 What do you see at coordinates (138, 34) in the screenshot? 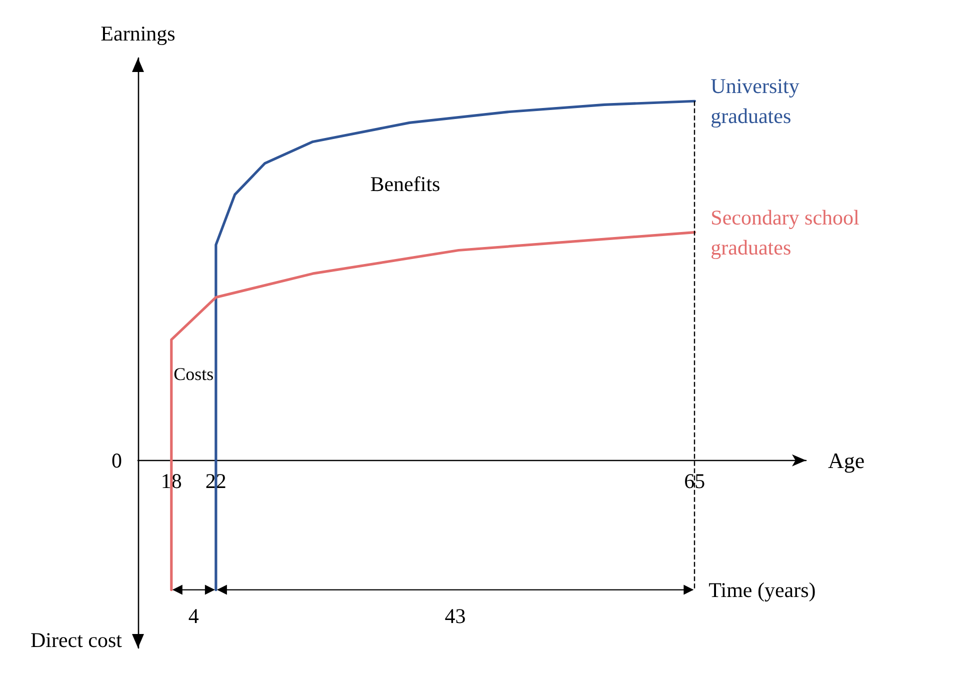
I see `y-axis-title: Earnings` at bounding box center [138, 34].